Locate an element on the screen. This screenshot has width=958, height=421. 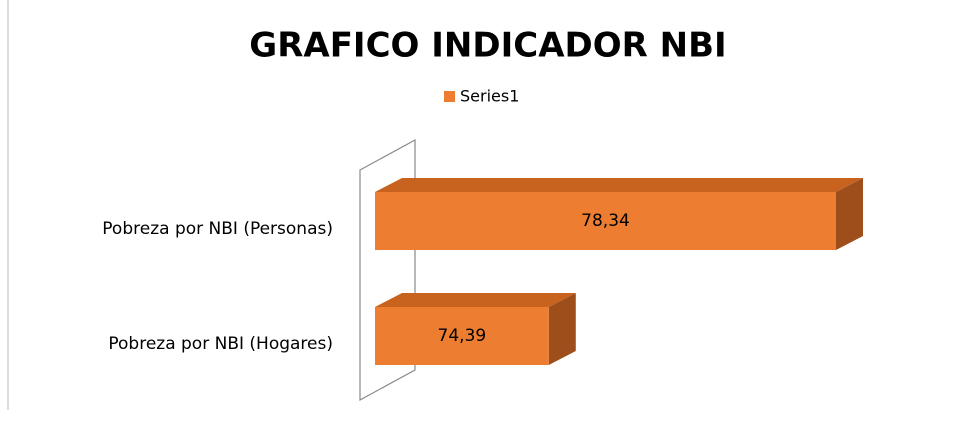
legend-label: Series1 is located at coordinates (489, 96).